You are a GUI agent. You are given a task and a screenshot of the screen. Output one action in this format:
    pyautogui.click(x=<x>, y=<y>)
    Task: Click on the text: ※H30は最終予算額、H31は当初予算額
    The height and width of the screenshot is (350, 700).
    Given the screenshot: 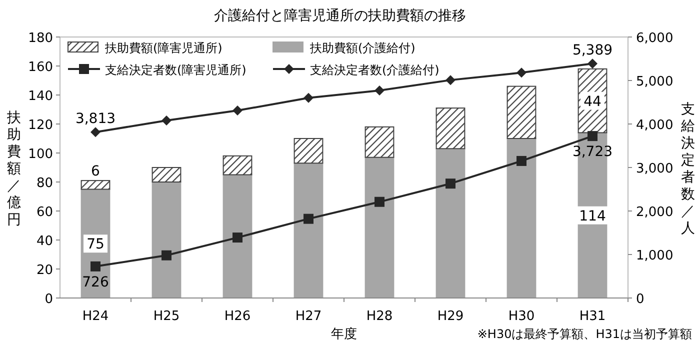 What is the action you would take?
    pyautogui.click(x=584, y=334)
    